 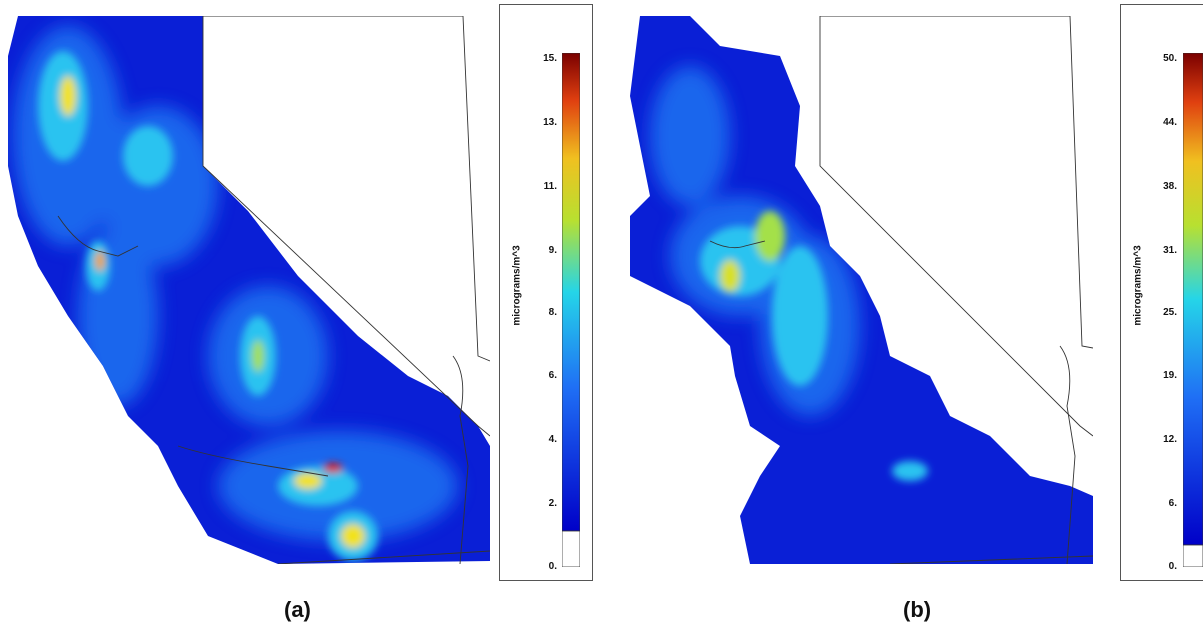 I want to click on colorbar-tick-b-1: 44., so click(x=1170, y=122).